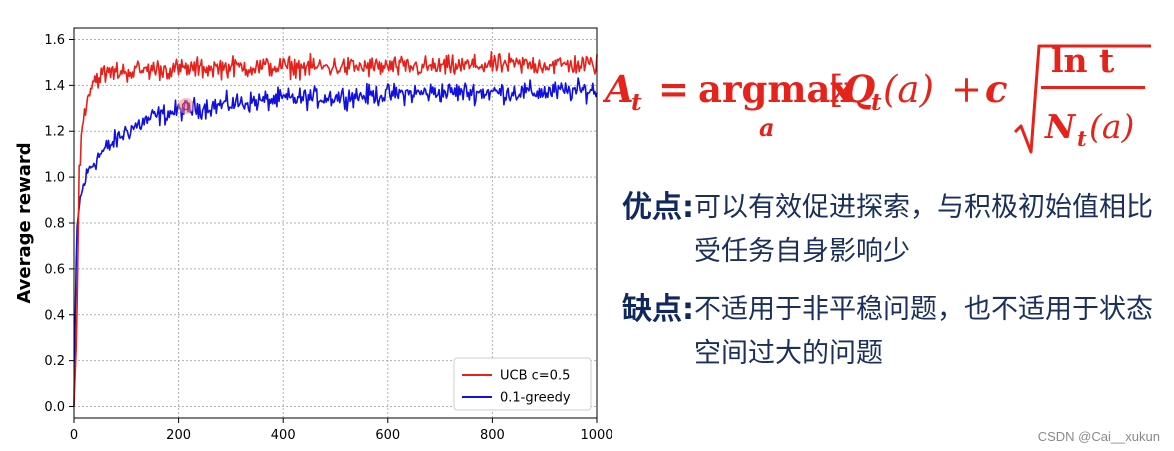 The height and width of the screenshot is (451, 1174). I want to click on x-tick-label: 600, so click(387, 435).